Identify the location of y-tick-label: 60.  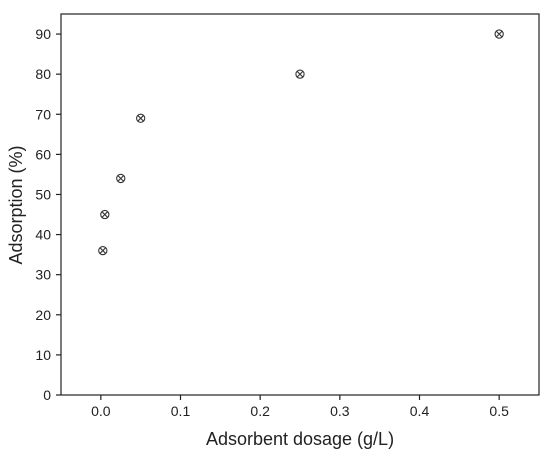
(43, 154).